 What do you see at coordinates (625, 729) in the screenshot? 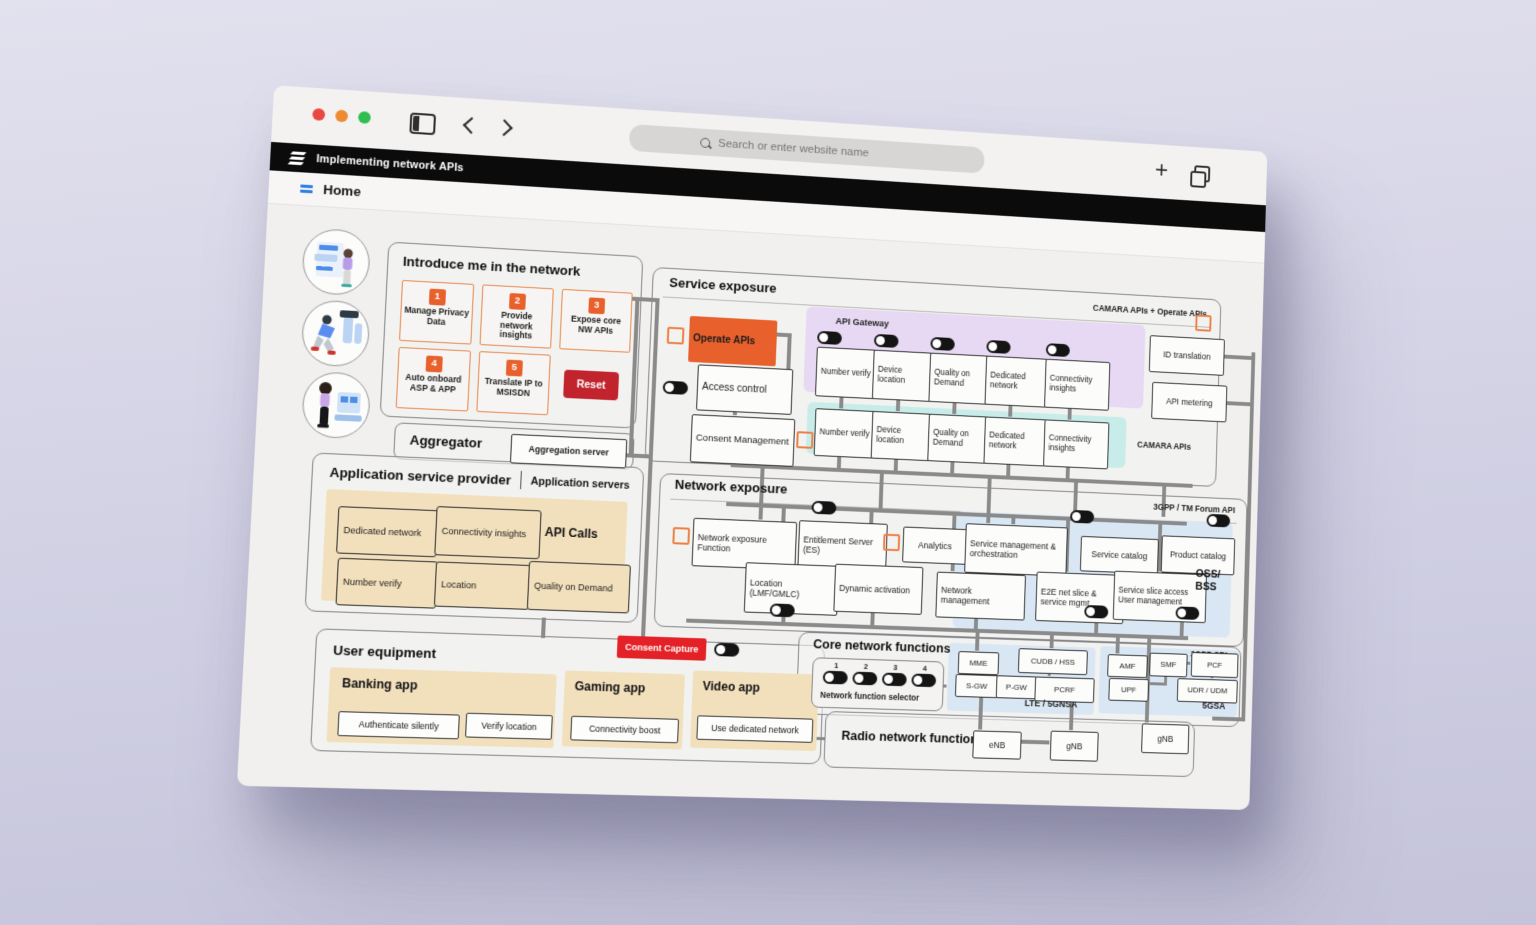
I see `connectivity-boost-button: Connectivity boost` at bounding box center [625, 729].